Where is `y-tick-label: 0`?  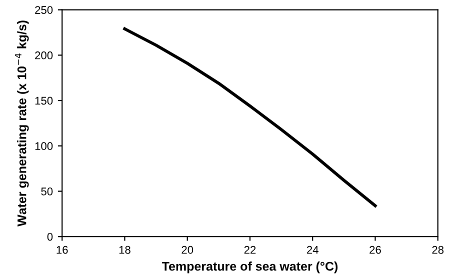
y-tick-label: 0 is located at coordinates (50, 236).